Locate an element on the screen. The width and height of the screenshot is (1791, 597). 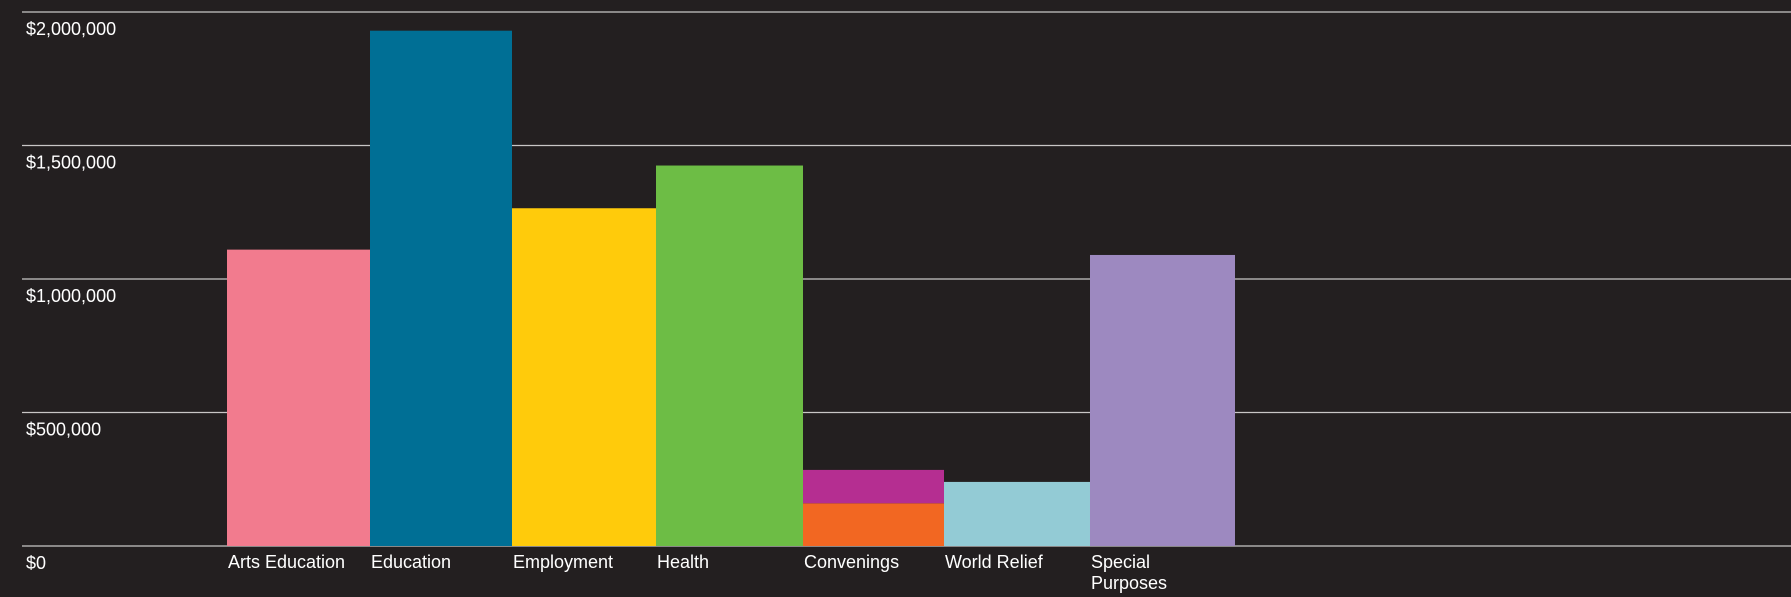
x-tick-label-line: Employment is located at coordinates (563, 562).